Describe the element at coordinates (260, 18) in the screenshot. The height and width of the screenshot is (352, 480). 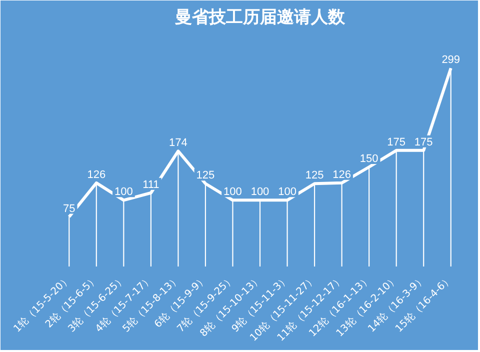
I see `chart-title: 曼省技工历届邀请人数` at that location.